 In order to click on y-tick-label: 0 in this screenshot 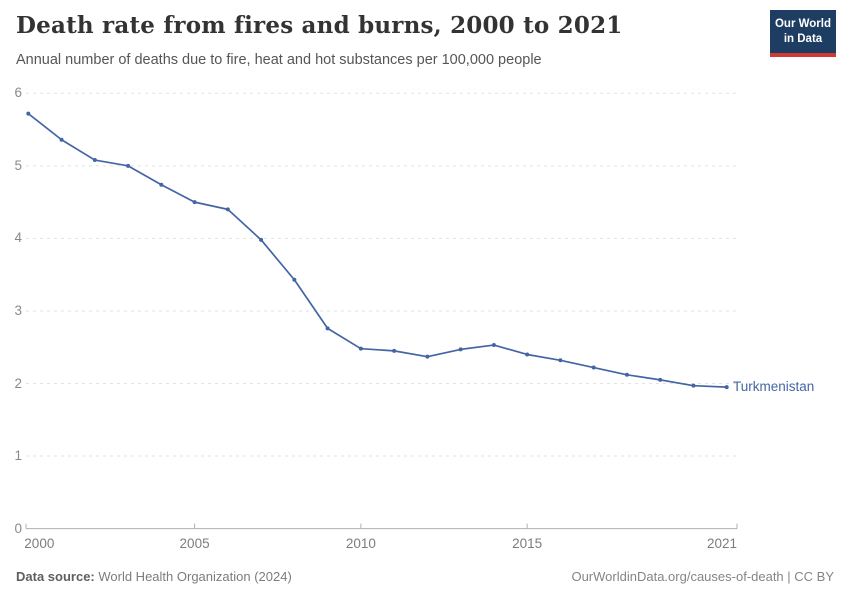, I will do `click(18, 528)`.